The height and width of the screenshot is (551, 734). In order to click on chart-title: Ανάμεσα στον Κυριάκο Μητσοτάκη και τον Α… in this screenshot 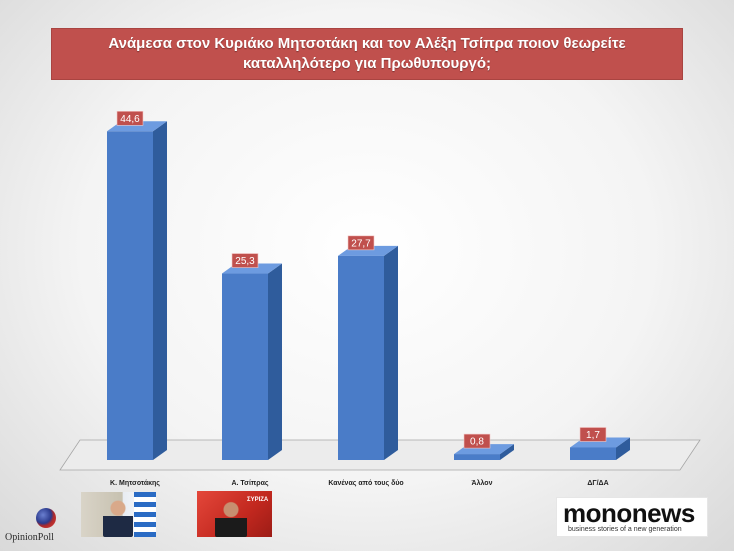, I will do `click(367, 53)`.